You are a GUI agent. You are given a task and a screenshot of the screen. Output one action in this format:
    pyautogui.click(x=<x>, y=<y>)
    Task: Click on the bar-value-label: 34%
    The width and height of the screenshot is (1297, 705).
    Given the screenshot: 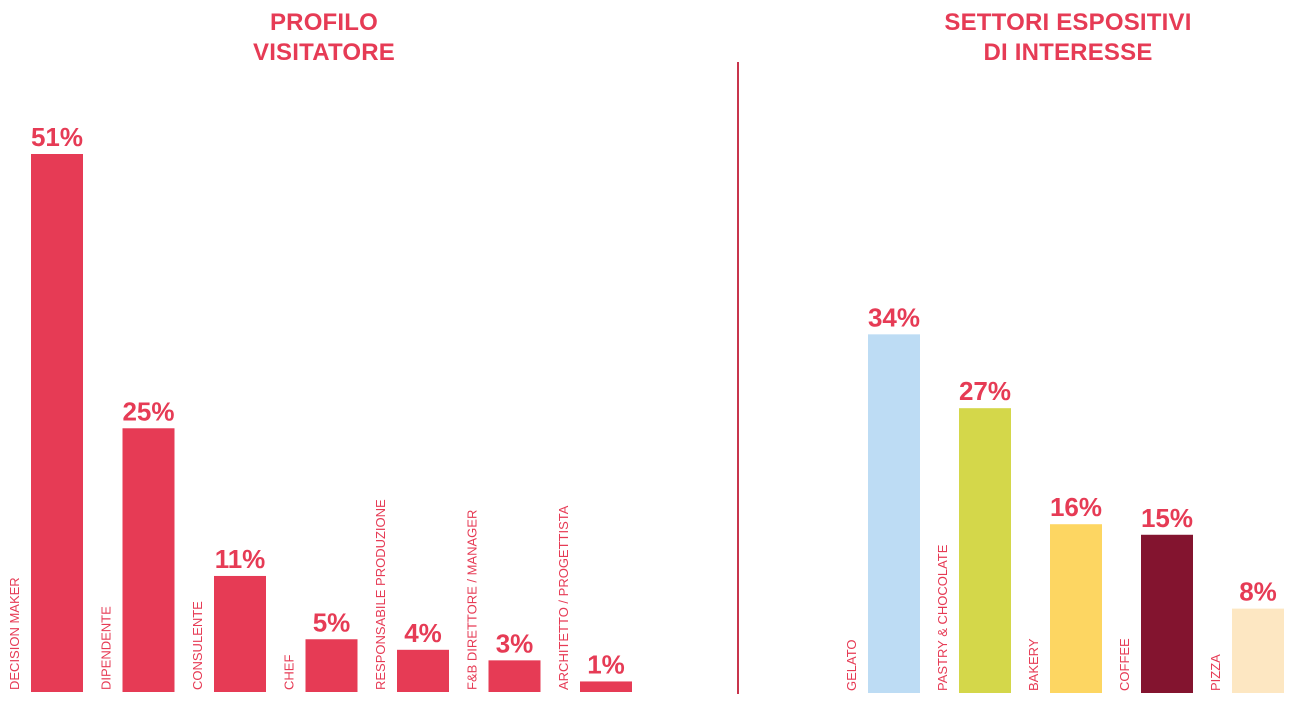 What is the action you would take?
    pyautogui.click(x=894, y=317)
    